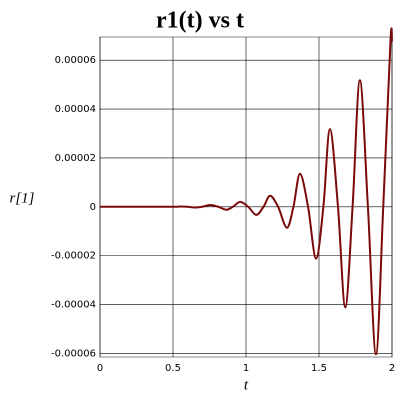  Describe the element at coordinates (100, 368) in the screenshot. I see `x-tick-label: 0` at that location.